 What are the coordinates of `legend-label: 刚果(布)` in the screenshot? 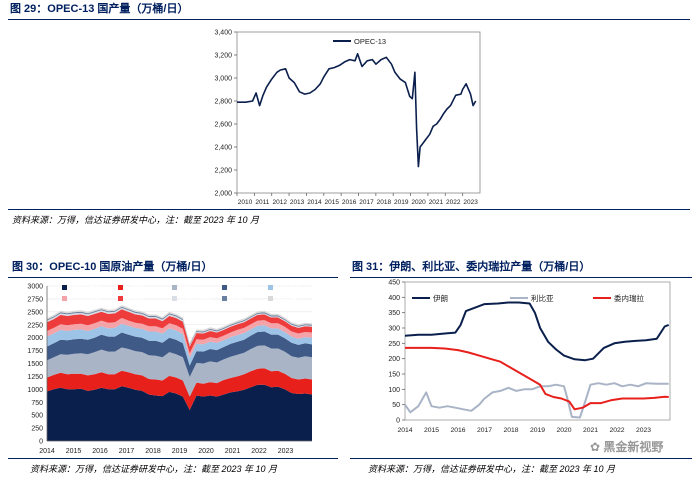 It's located at (287, 298).